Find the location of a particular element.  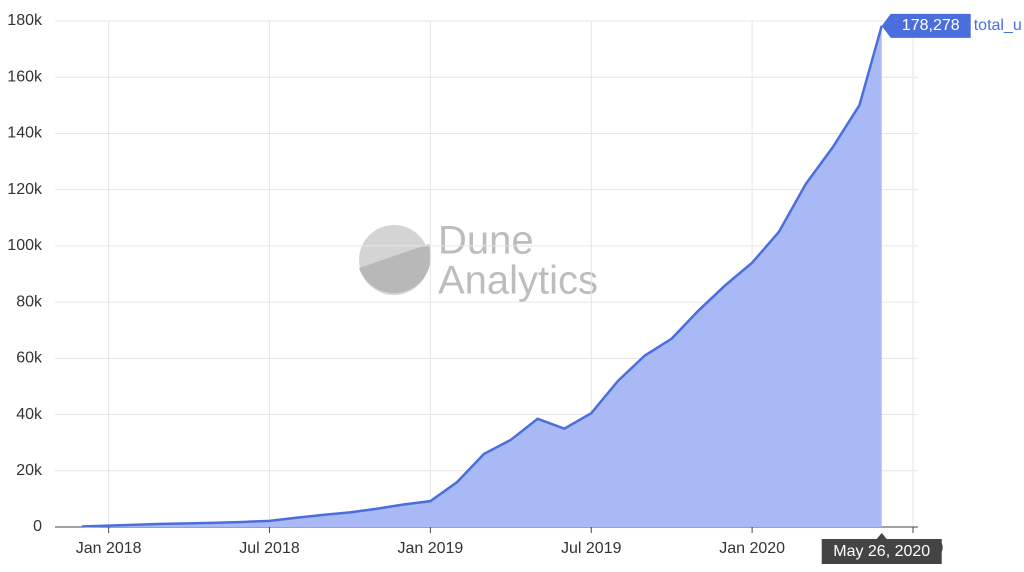

x-tick-label: Jan 2019 is located at coordinates (430, 548).